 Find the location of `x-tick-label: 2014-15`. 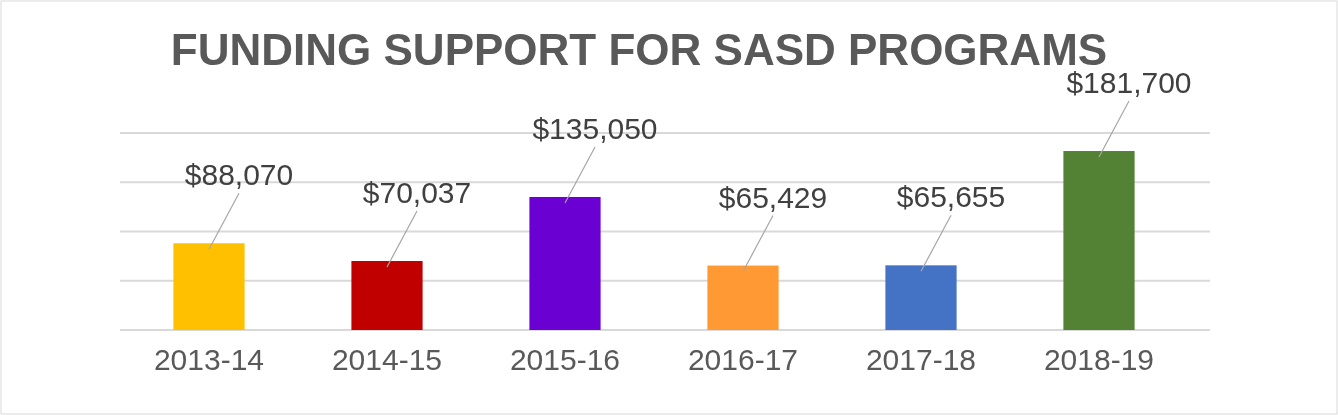

x-tick-label: 2014-15 is located at coordinates (387, 359).